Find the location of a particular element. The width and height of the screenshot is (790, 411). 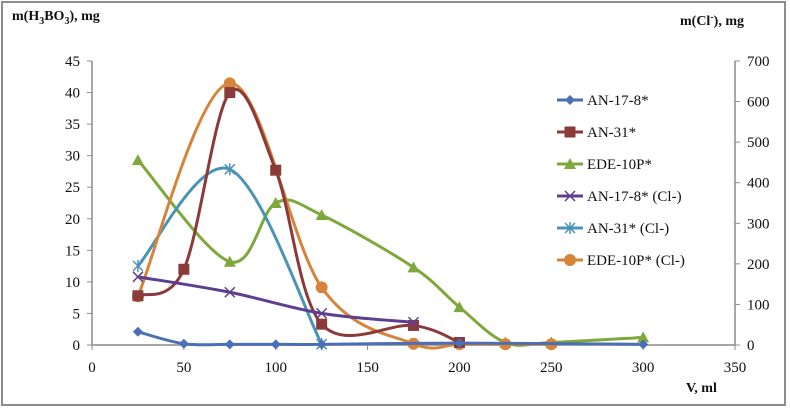

x-axis-title: V, ml is located at coordinates (701, 388).